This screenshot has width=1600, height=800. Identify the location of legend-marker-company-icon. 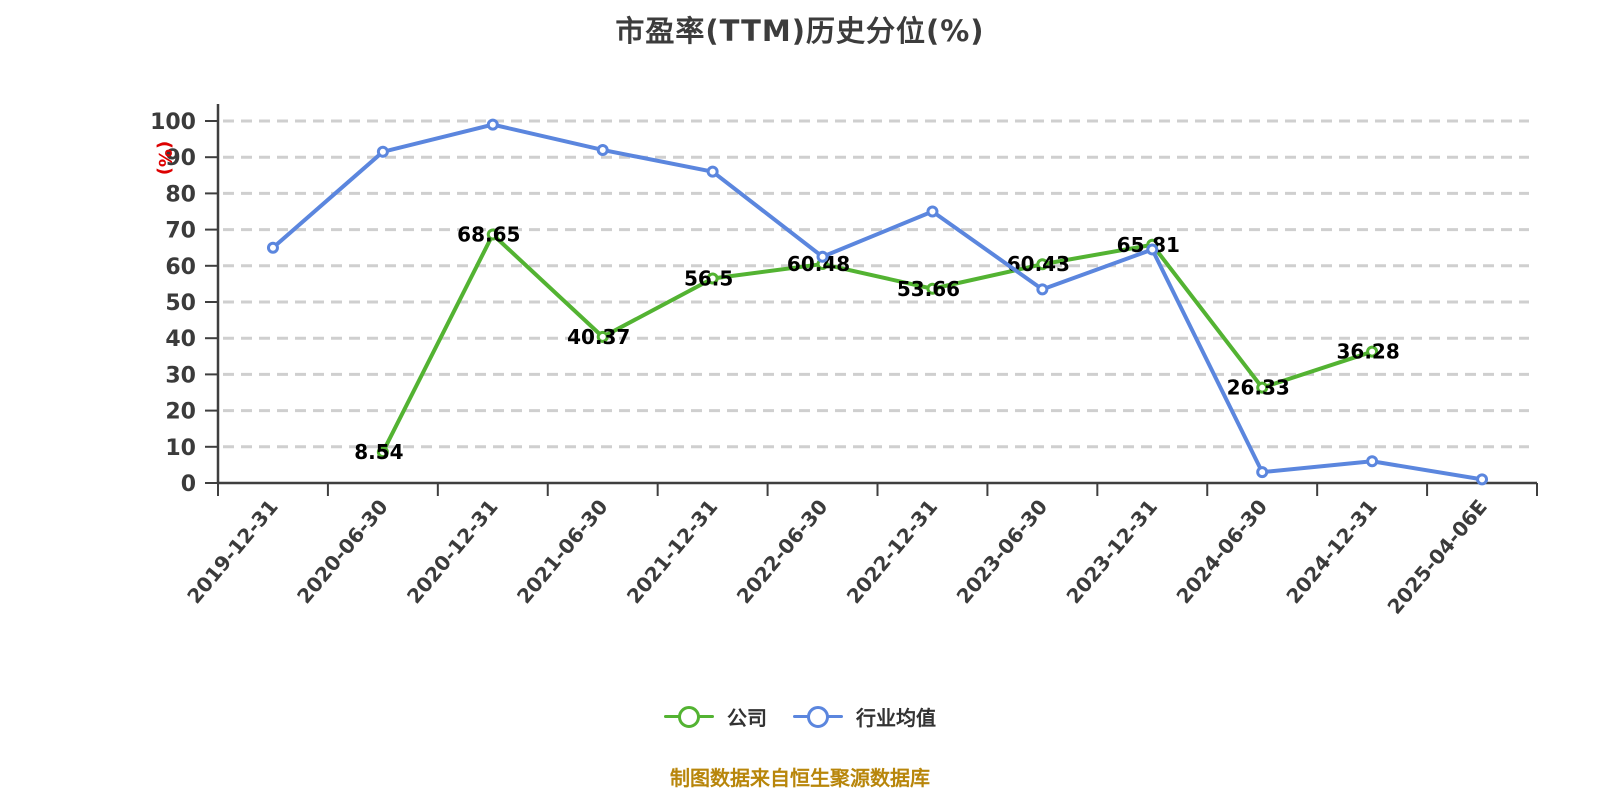
(689, 717).